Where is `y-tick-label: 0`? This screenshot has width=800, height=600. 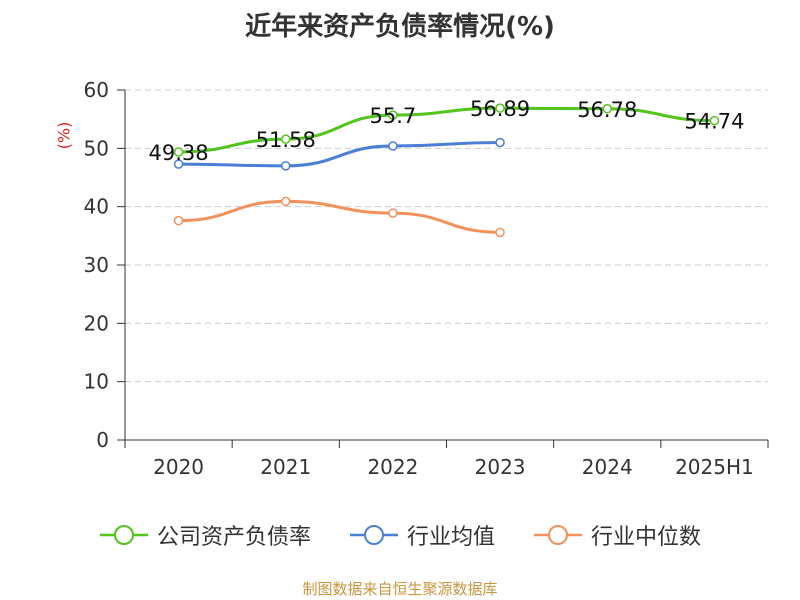 y-tick-label: 0 is located at coordinates (102, 440).